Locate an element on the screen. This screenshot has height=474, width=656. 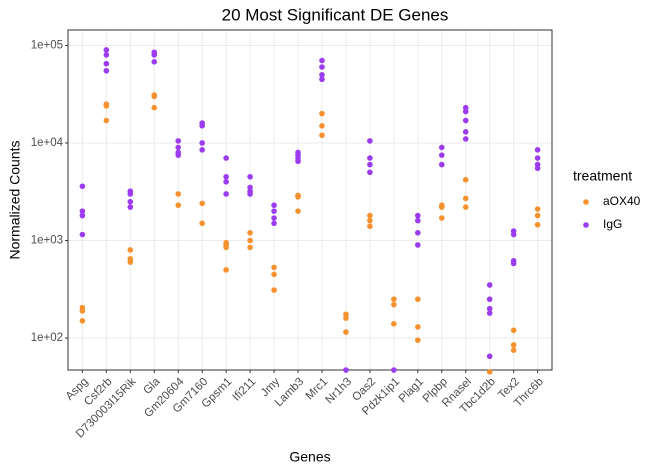
y-axis-title: Normalized Counts is located at coordinates (15, 199).